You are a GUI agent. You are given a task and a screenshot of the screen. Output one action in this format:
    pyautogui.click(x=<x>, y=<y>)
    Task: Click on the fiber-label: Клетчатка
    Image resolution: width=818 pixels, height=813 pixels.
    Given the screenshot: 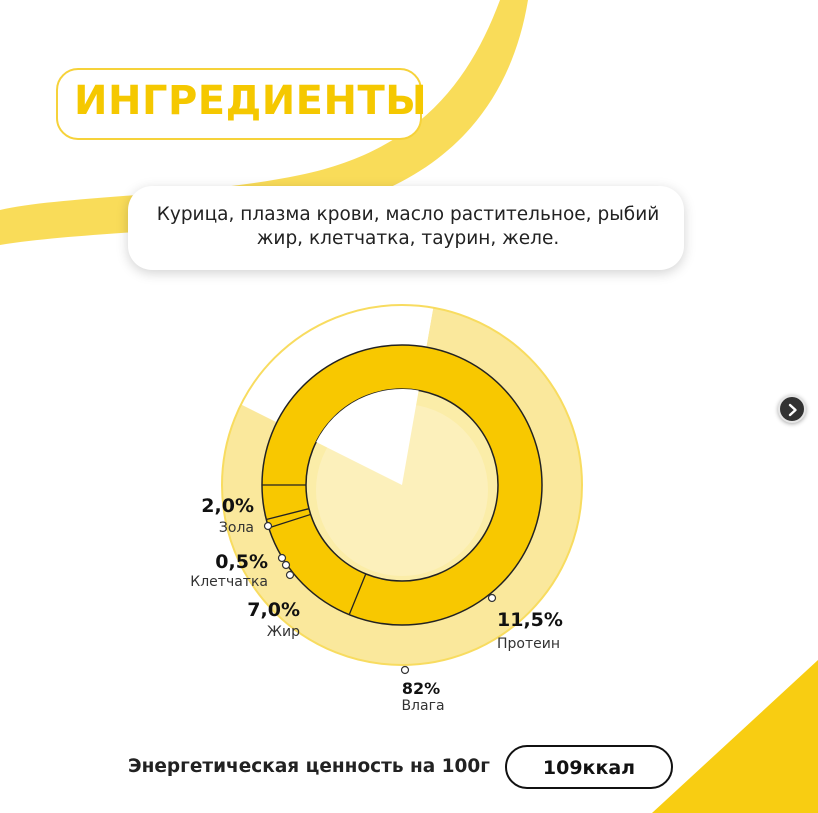 What is the action you would take?
    pyautogui.click(x=229, y=582)
    